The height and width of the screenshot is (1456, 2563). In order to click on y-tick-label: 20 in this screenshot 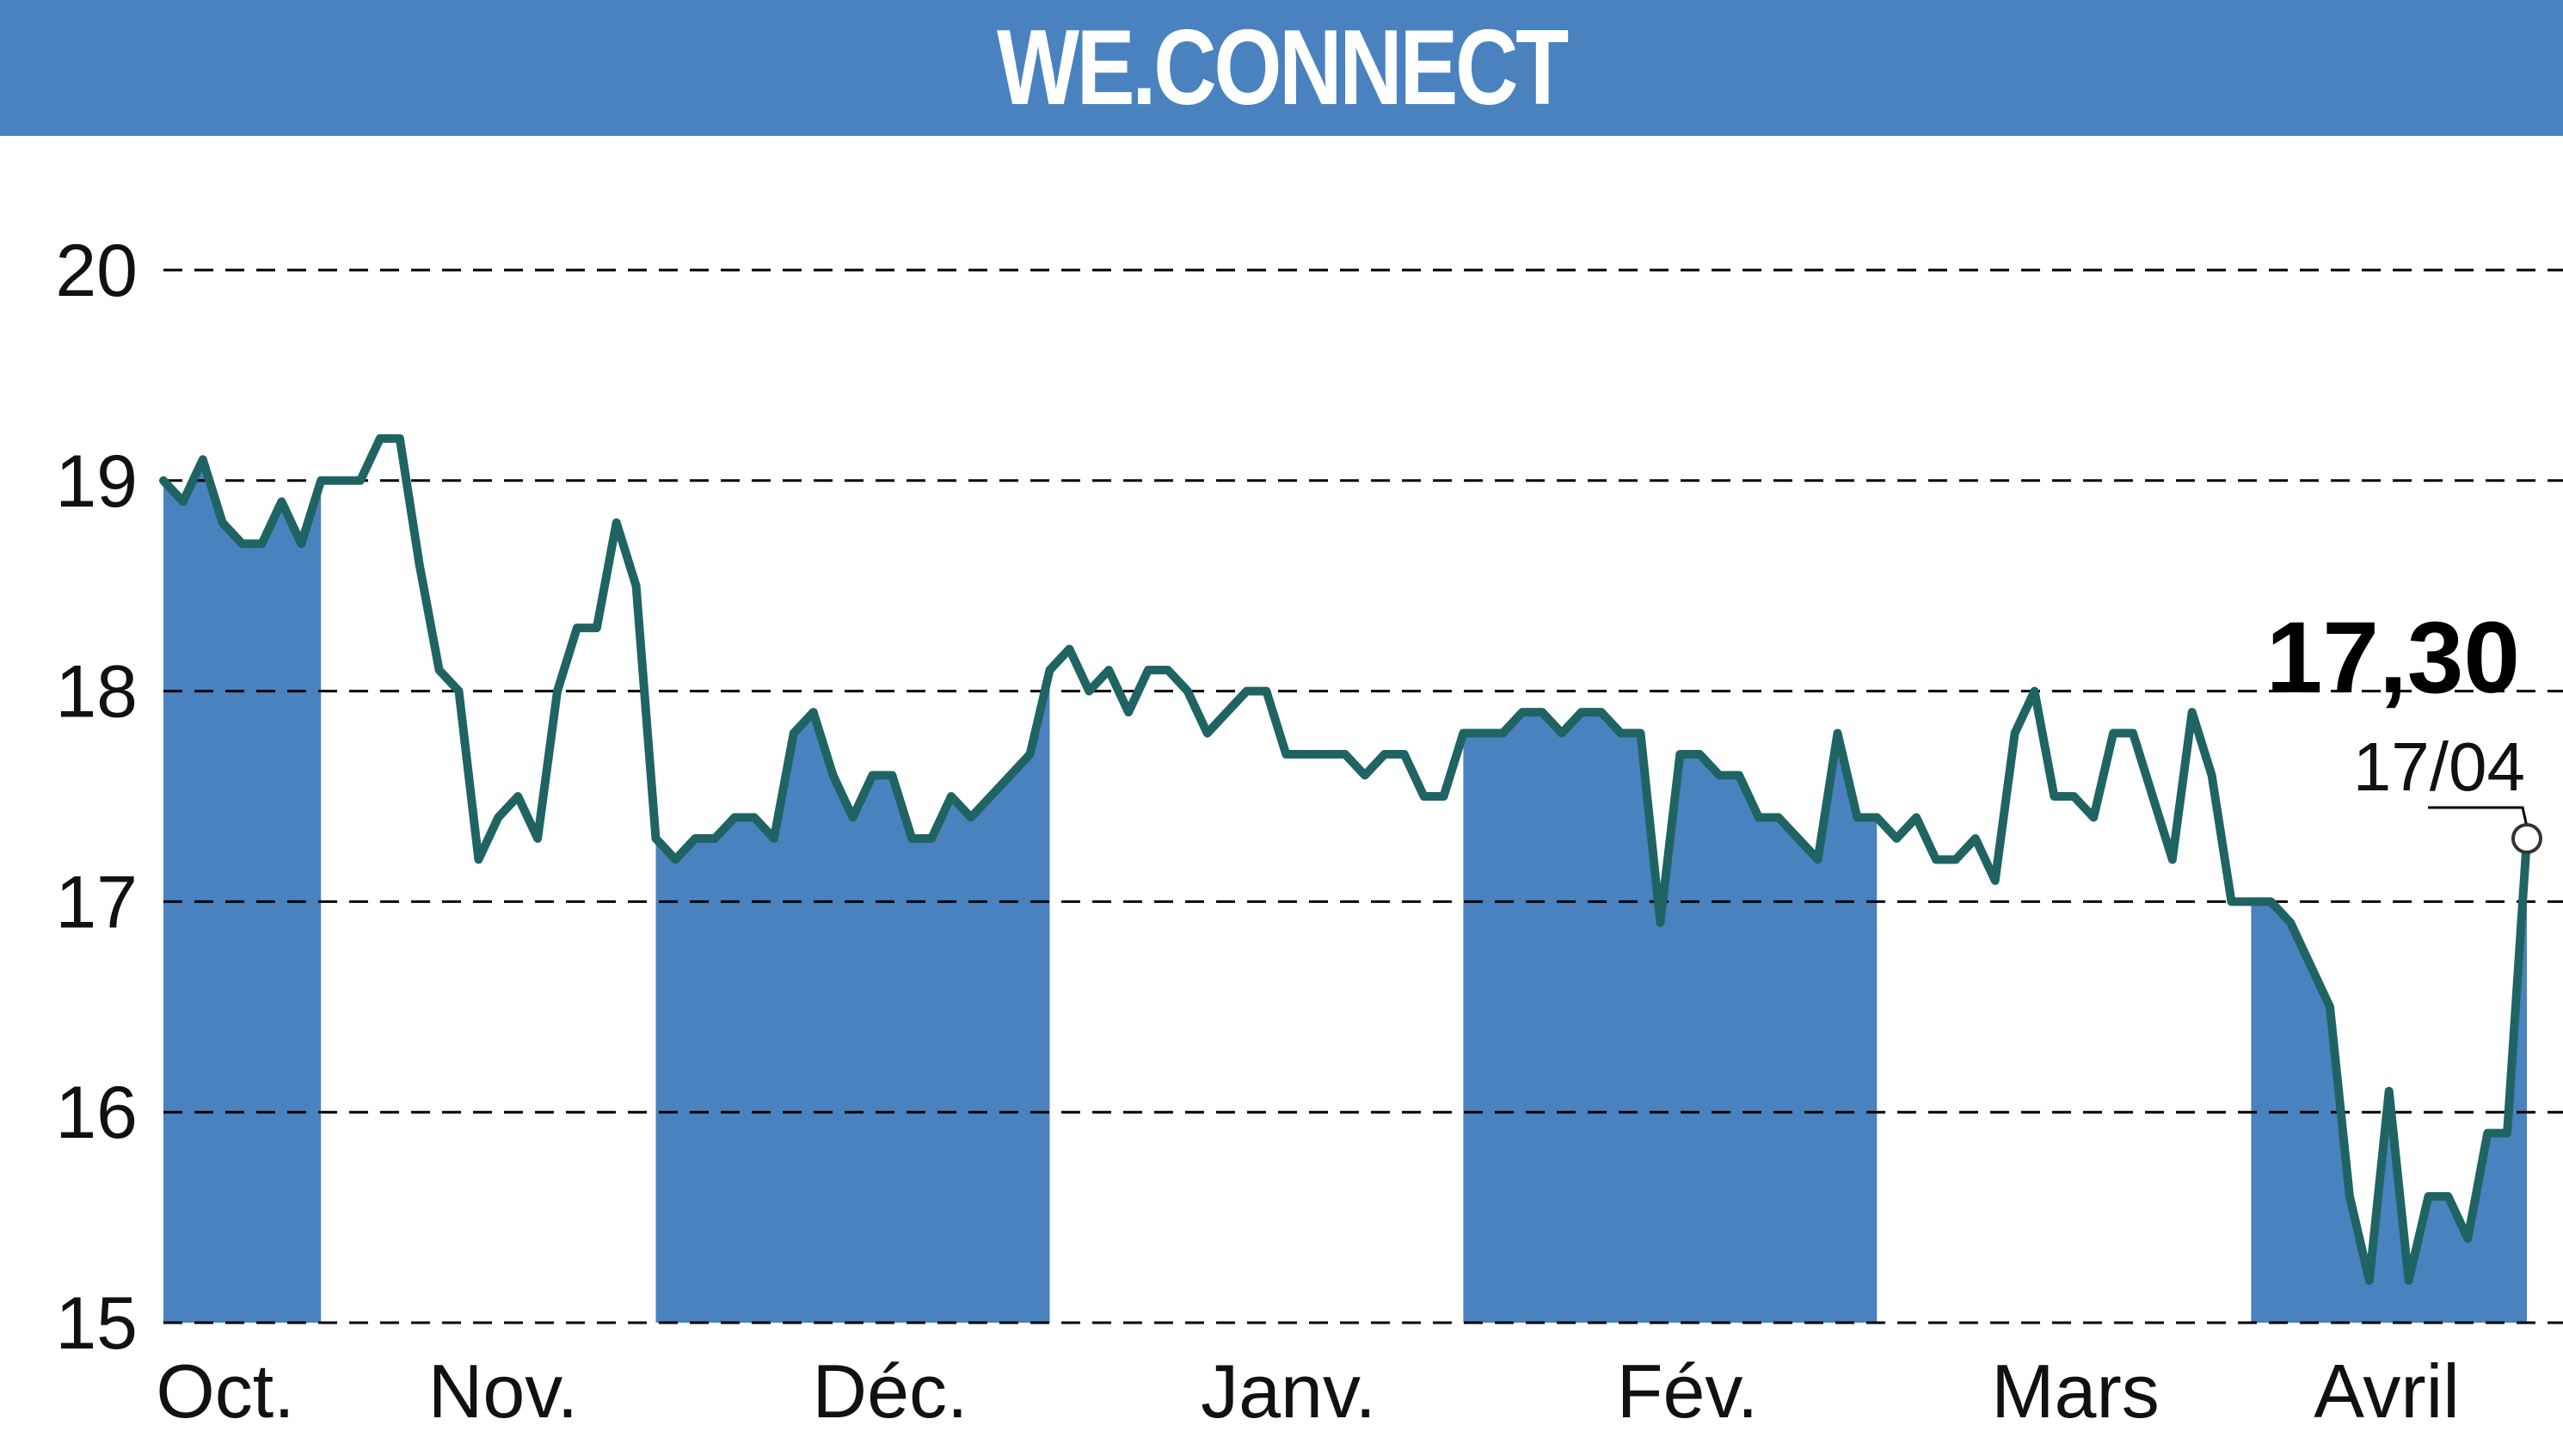, I will do `click(96, 271)`.